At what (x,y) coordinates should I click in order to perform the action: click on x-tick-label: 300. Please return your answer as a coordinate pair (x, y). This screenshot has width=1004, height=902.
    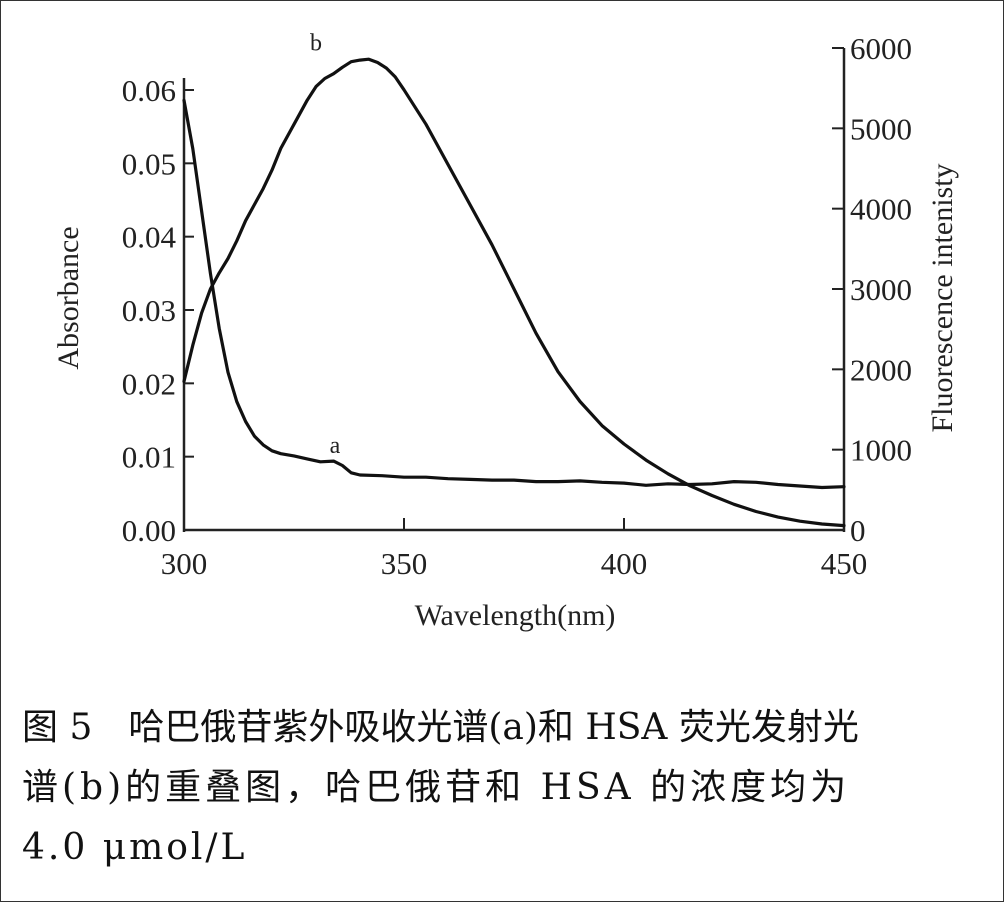
    Looking at the image, I should click on (184, 563).